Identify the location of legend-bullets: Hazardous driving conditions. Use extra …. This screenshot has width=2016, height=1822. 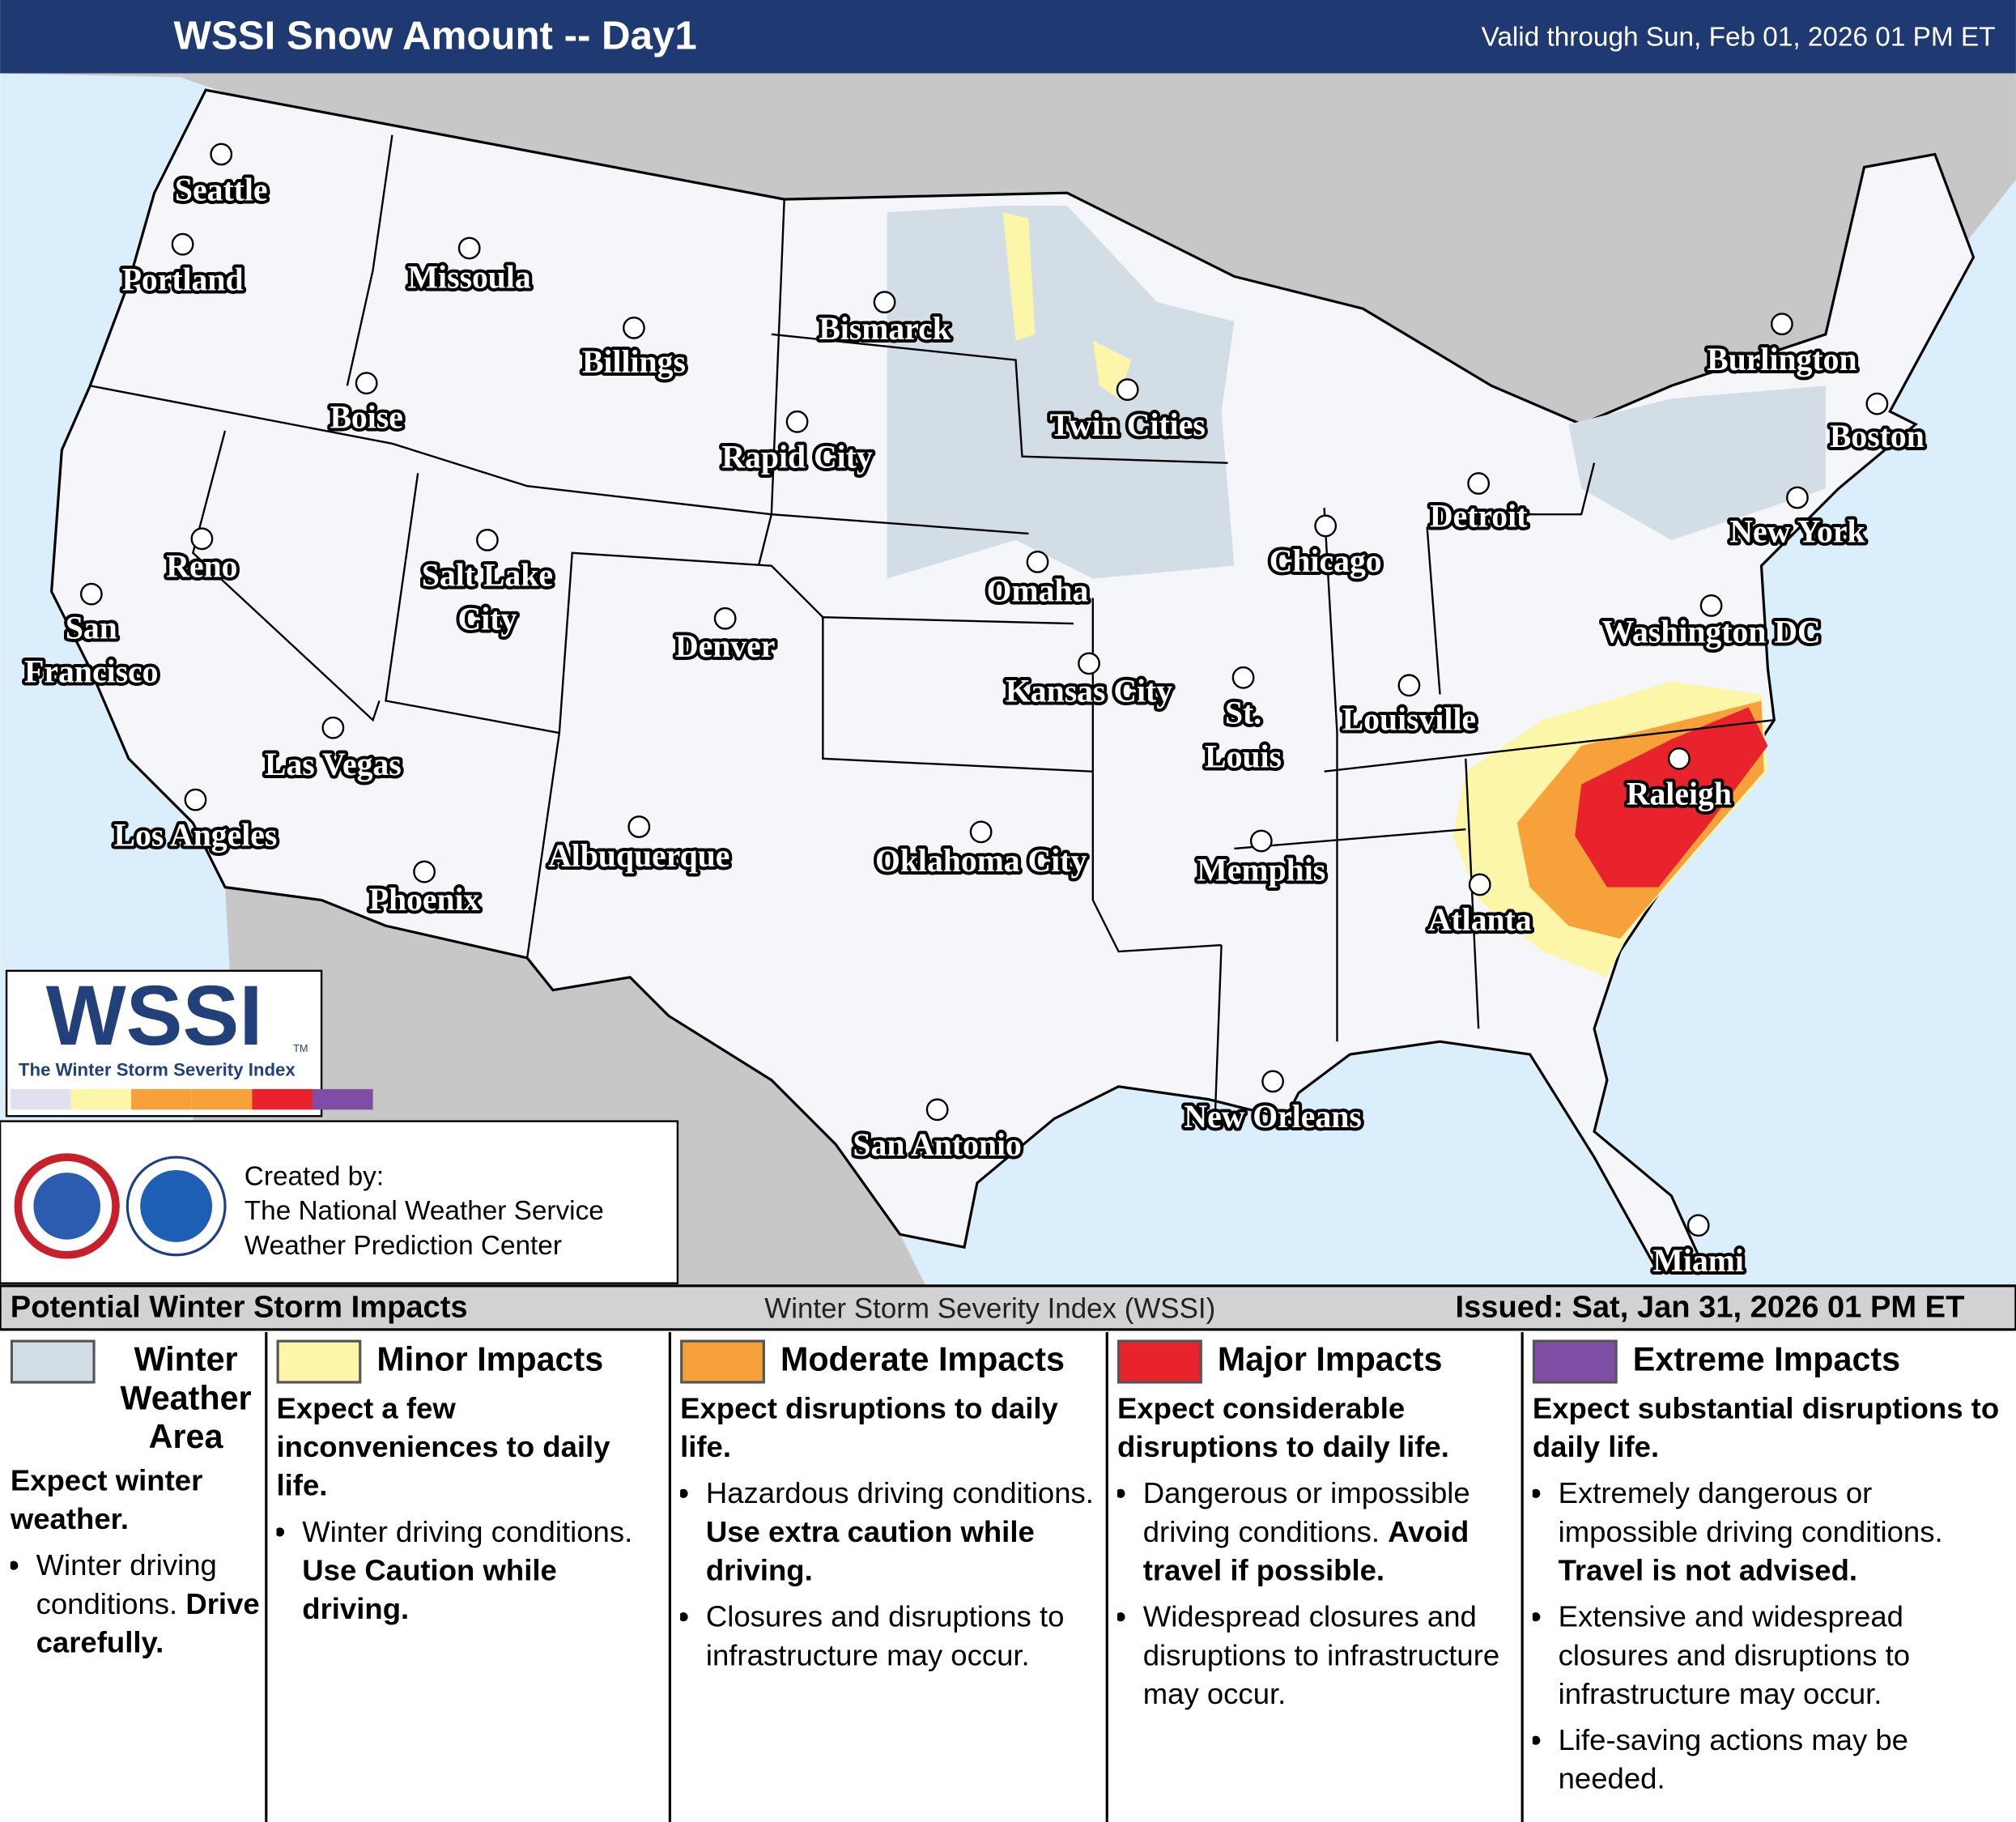
(891, 1575).